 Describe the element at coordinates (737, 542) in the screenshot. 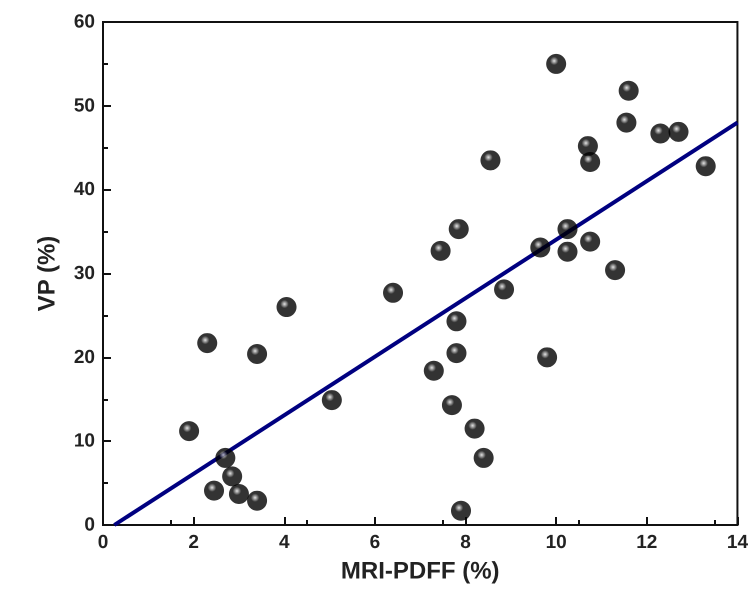

I see `x-tick-label: 14` at that location.